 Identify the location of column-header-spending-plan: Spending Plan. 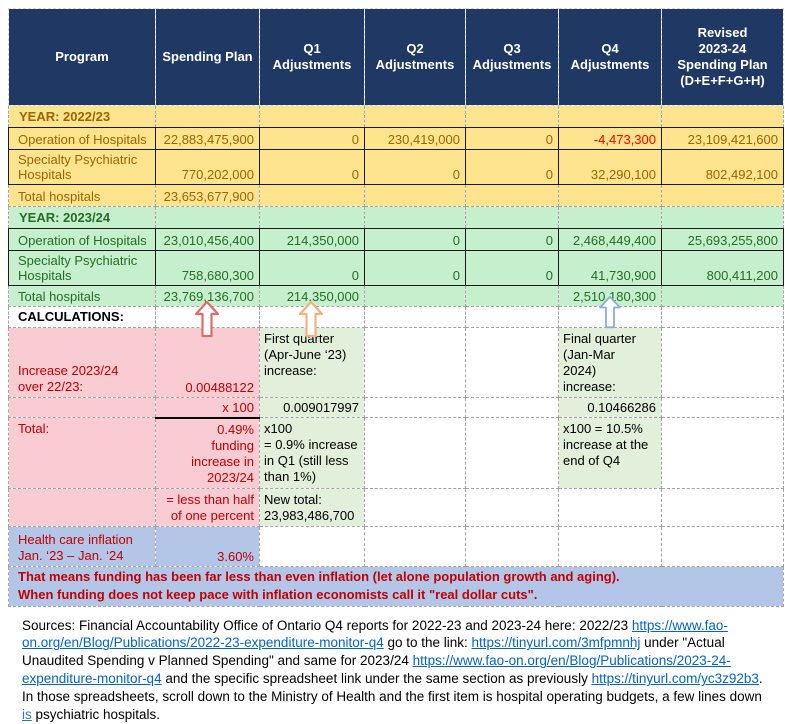
(208, 57).